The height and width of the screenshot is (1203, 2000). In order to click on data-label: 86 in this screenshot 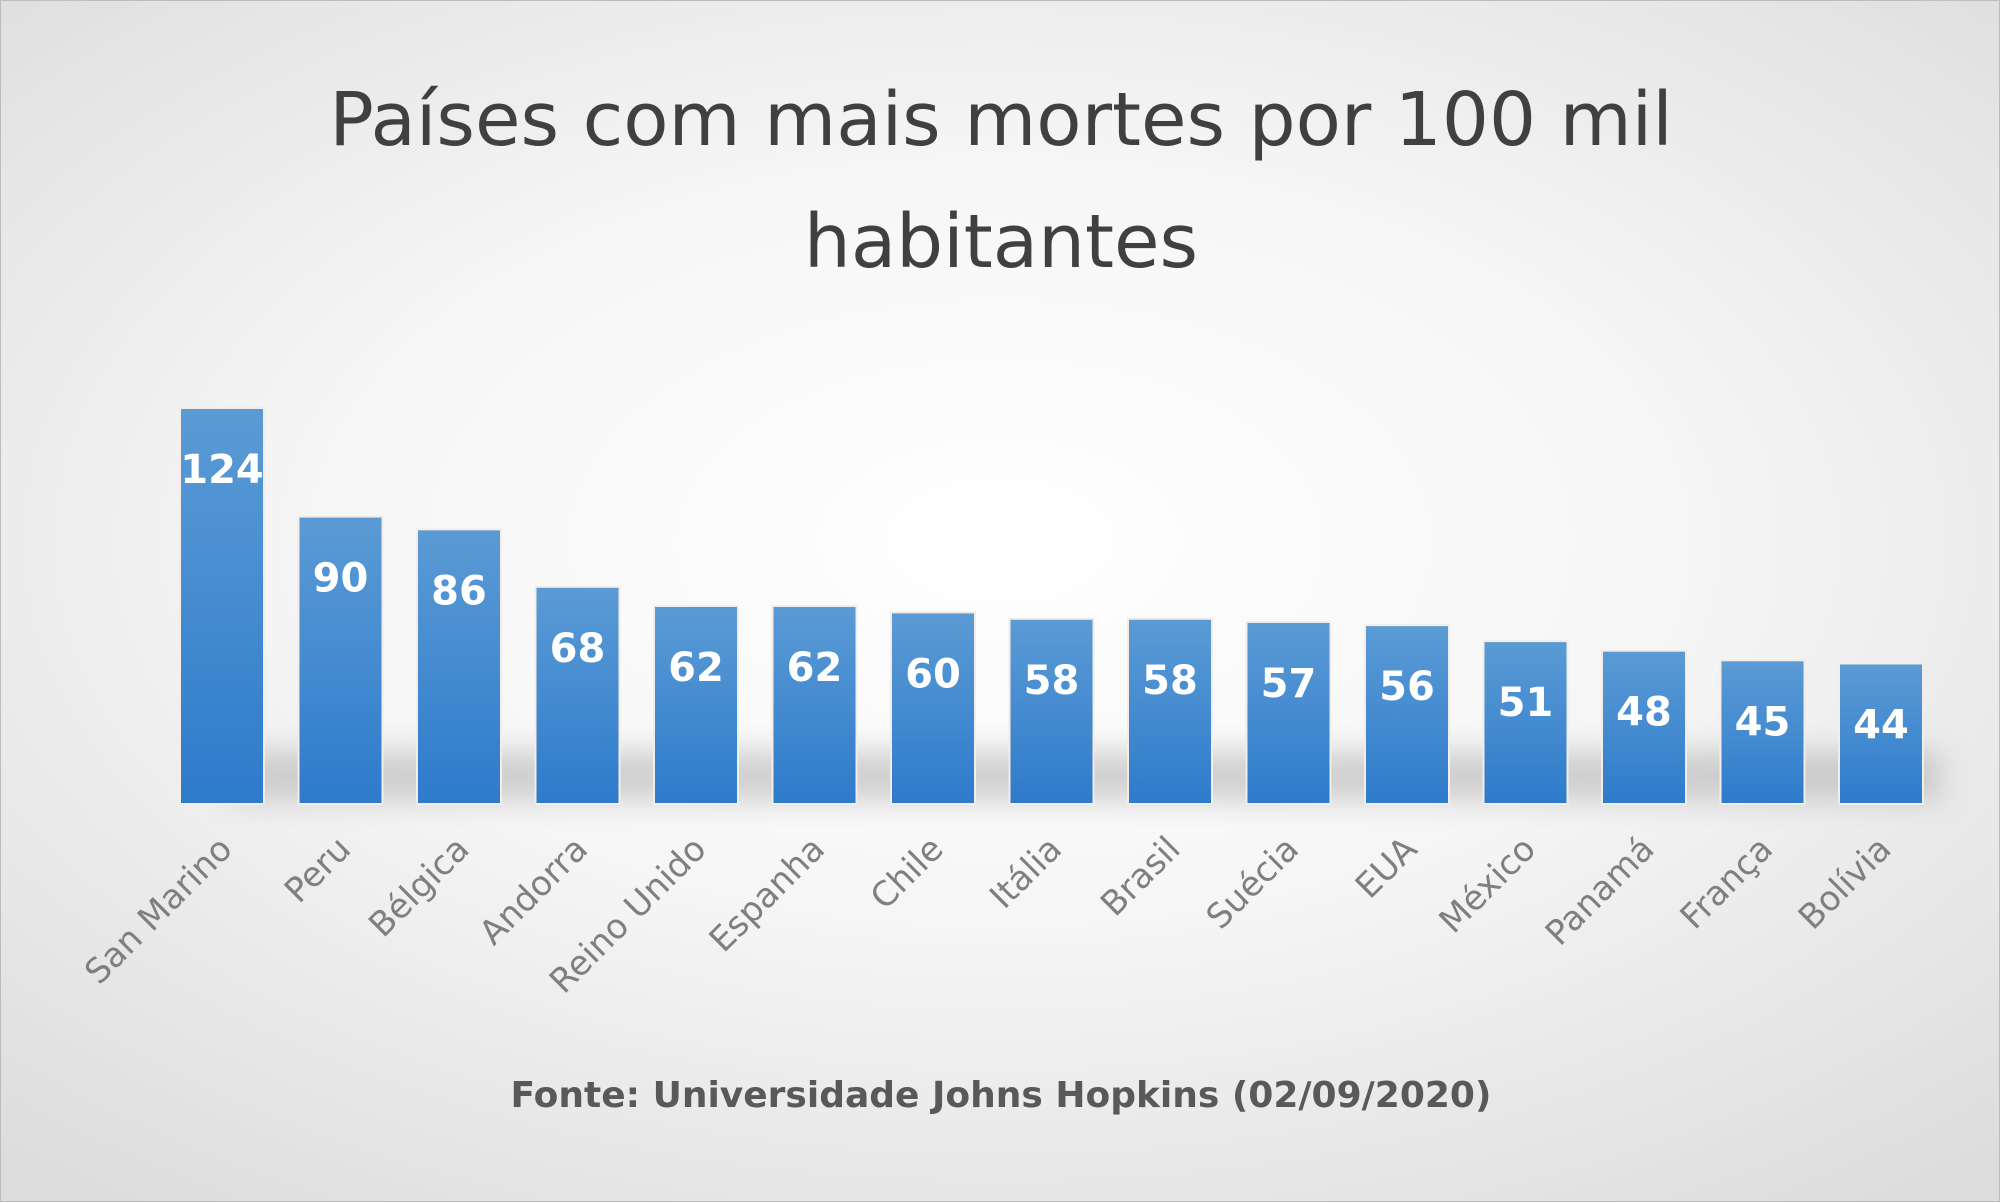, I will do `click(459, 591)`.